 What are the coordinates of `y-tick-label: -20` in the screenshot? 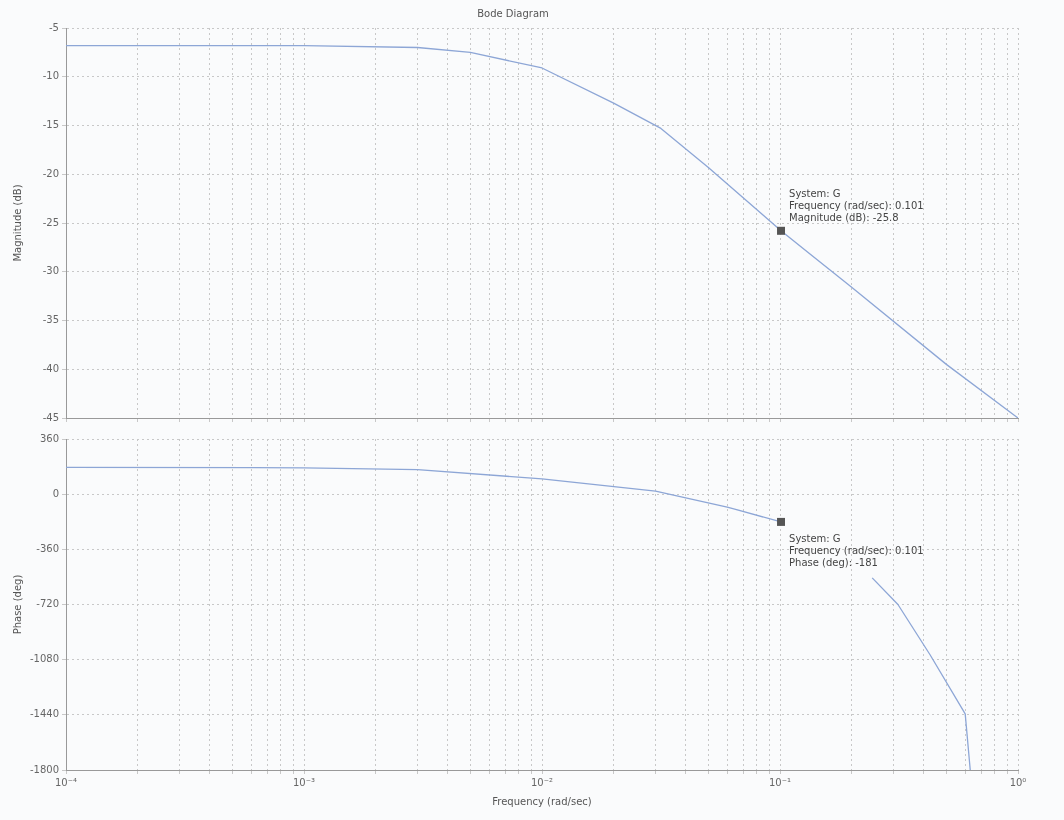 It's located at (50, 173).